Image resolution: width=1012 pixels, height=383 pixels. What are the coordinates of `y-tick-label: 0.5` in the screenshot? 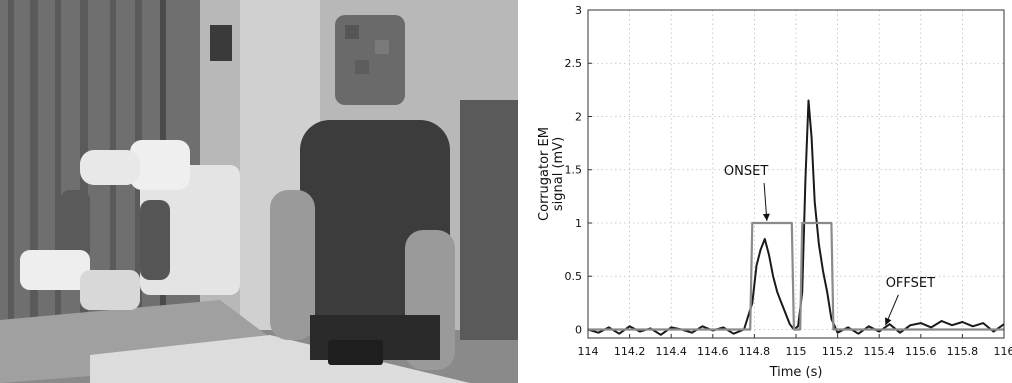 It's located at (574, 276).